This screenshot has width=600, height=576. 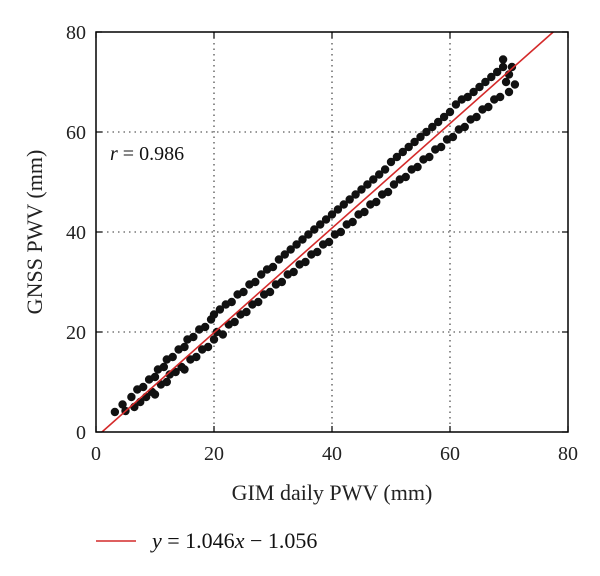 What do you see at coordinates (280, 540) in the screenshot?
I see `eq-intercept: − 1.056` at bounding box center [280, 540].